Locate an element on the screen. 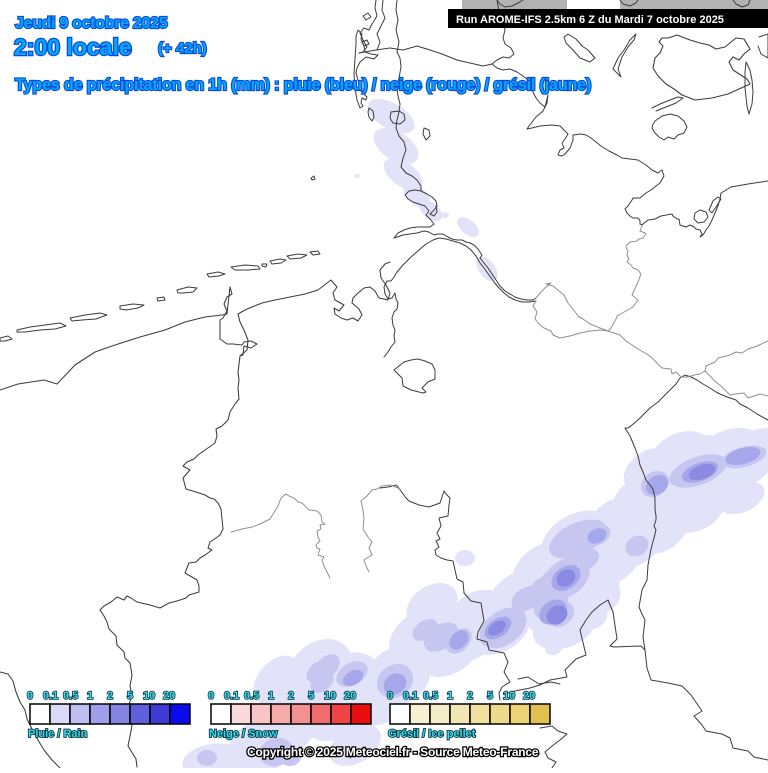 The height and width of the screenshot is (773, 768). svg-text: Jeudi 9 octobre 2025 is located at coordinates (91, 23).